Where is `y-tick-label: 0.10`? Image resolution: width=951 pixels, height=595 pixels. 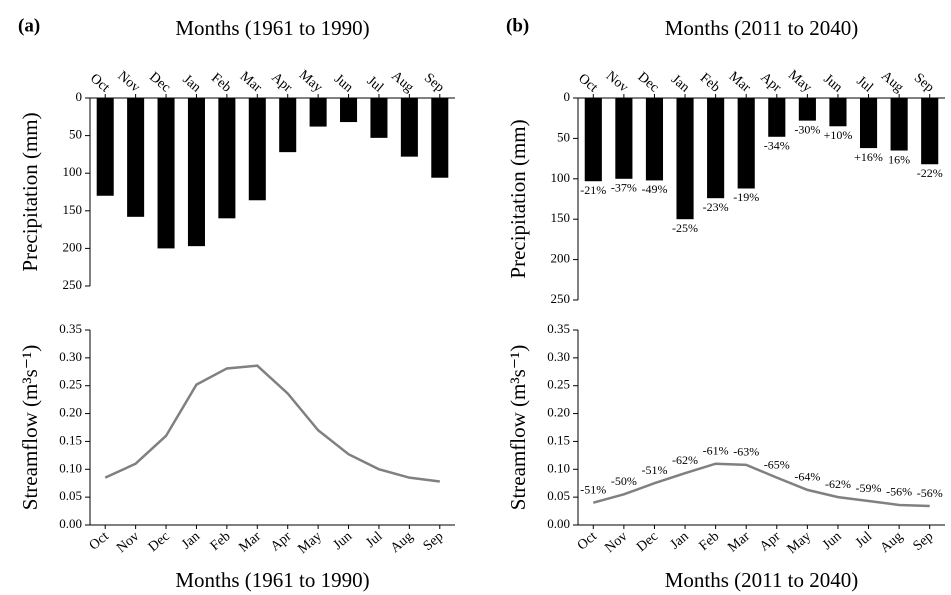
y-tick-label: 0.10 is located at coordinates (70, 467).